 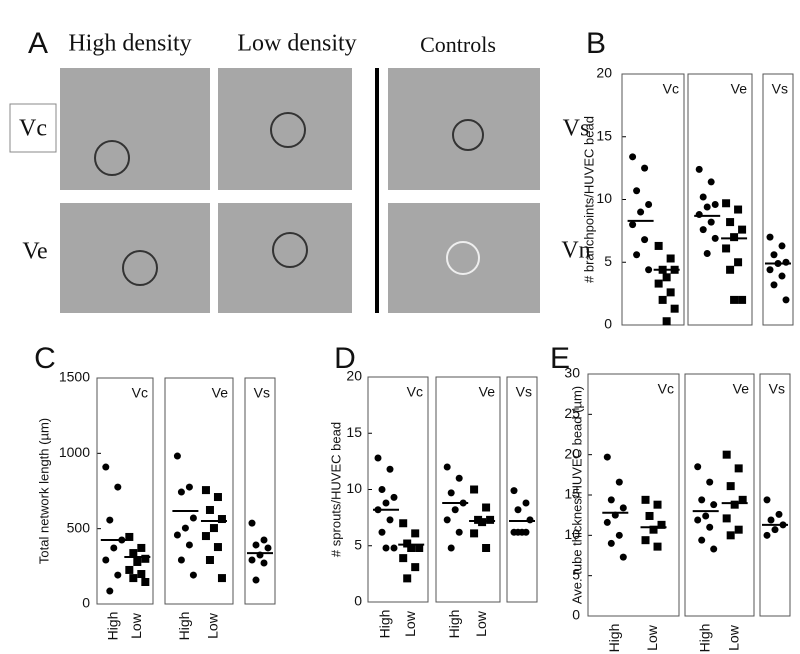 I want to click on y-tick-label: 5, so click(x=358, y=544).